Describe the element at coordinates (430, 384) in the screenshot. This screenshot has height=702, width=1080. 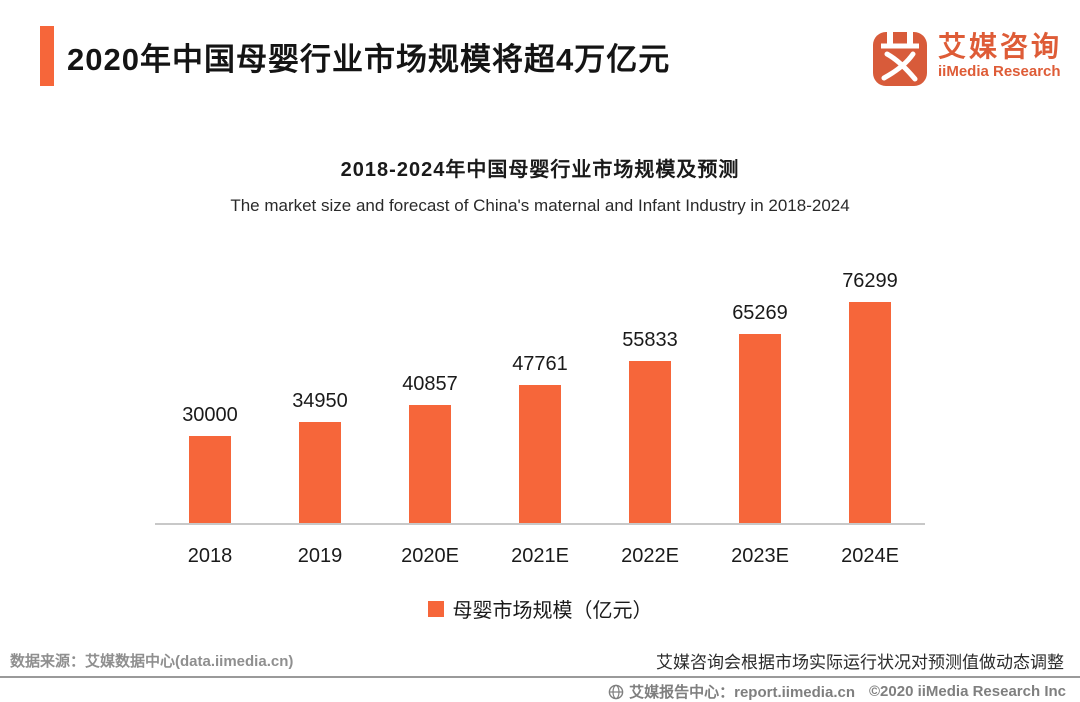
I see `bar-value-label: 40857` at that location.